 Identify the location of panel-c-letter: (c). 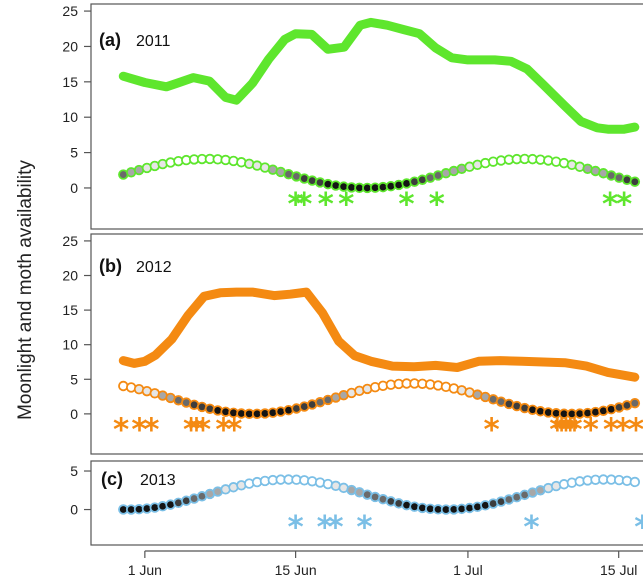
(112, 479).